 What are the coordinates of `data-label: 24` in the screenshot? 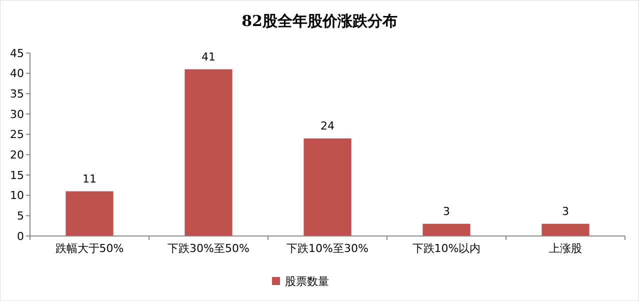 It's located at (327, 125).